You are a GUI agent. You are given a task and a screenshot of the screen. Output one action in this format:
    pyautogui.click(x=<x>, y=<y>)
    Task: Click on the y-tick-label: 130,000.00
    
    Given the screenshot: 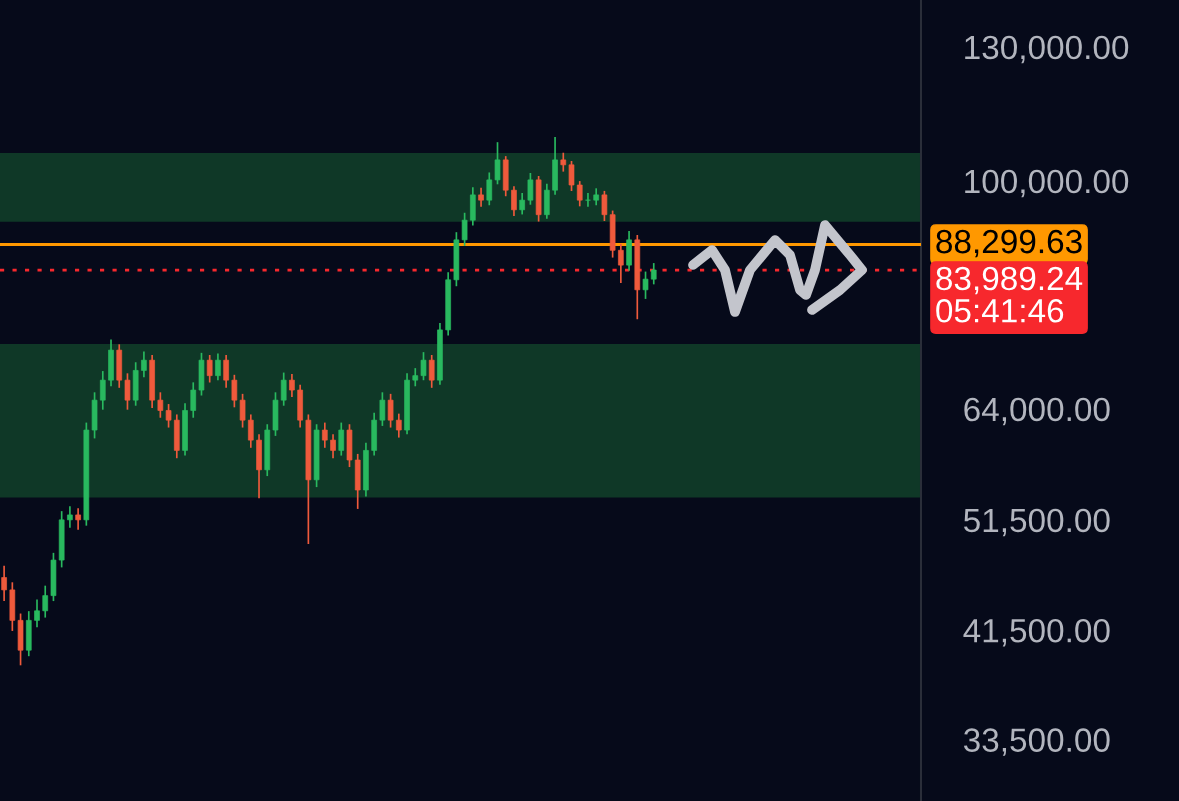 What is the action you would take?
    pyautogui.click(x=1047, y=49)
    